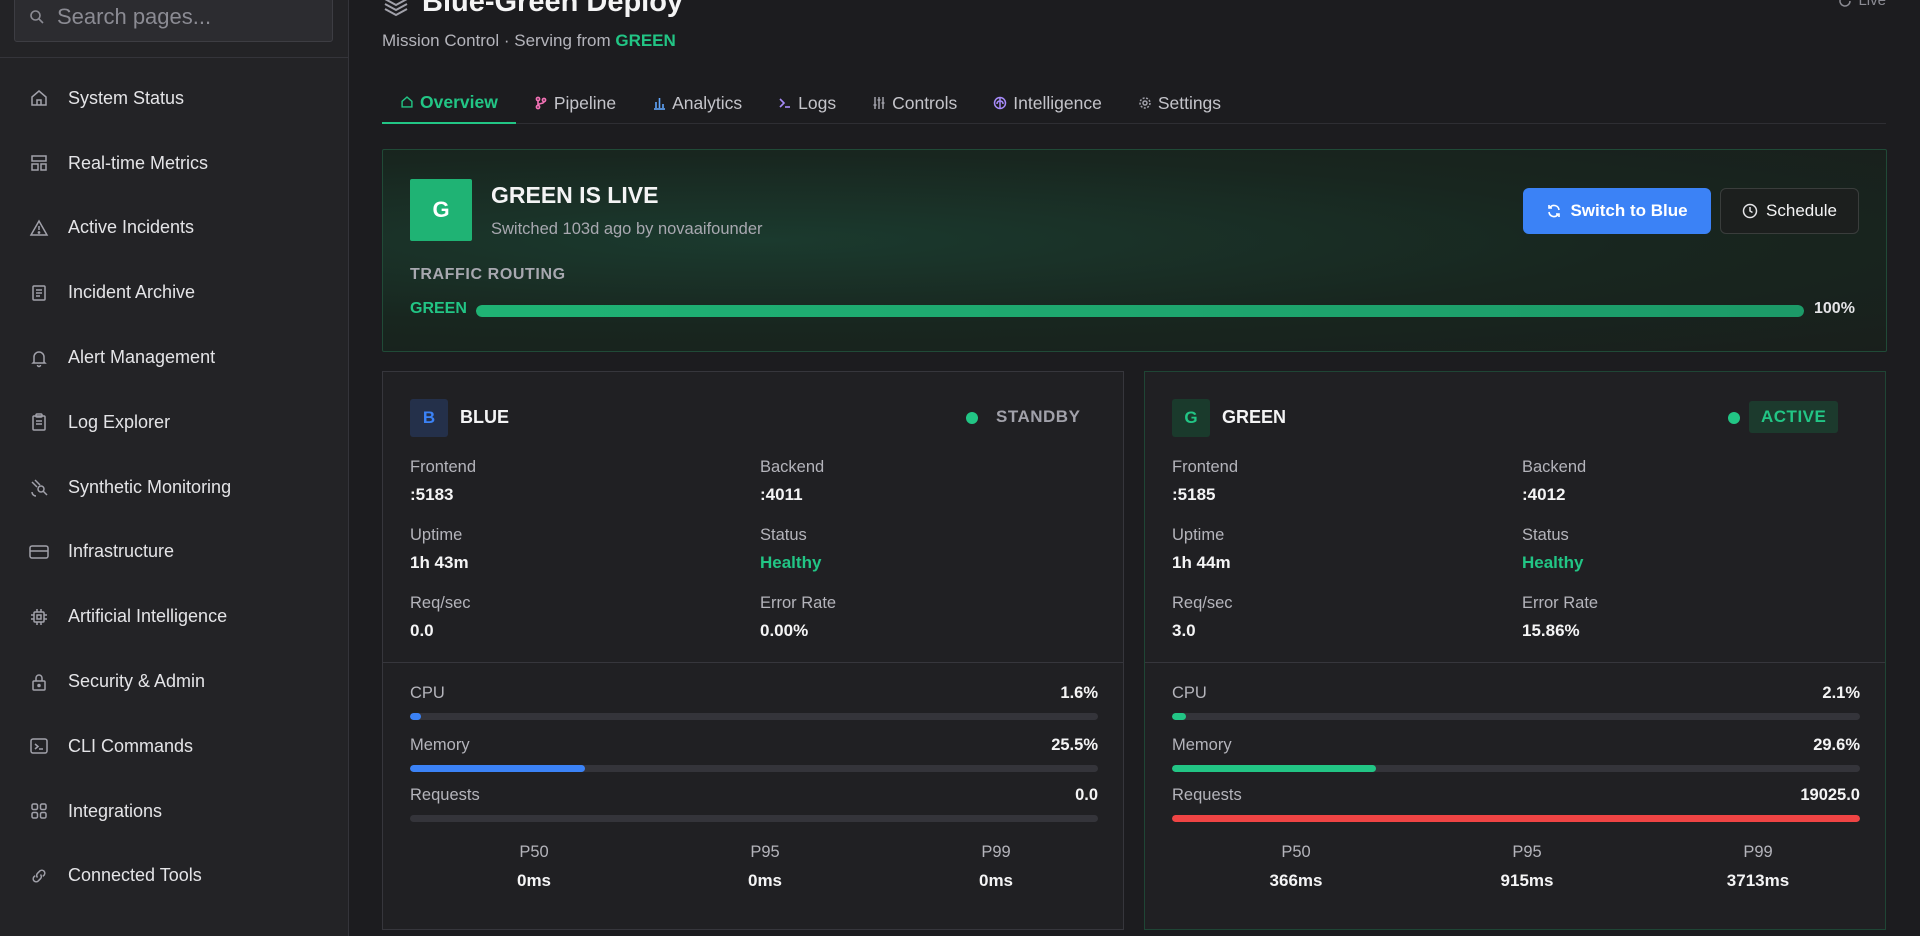  I want to click on switch-label: Switch to Blue, so click(1629, 210).